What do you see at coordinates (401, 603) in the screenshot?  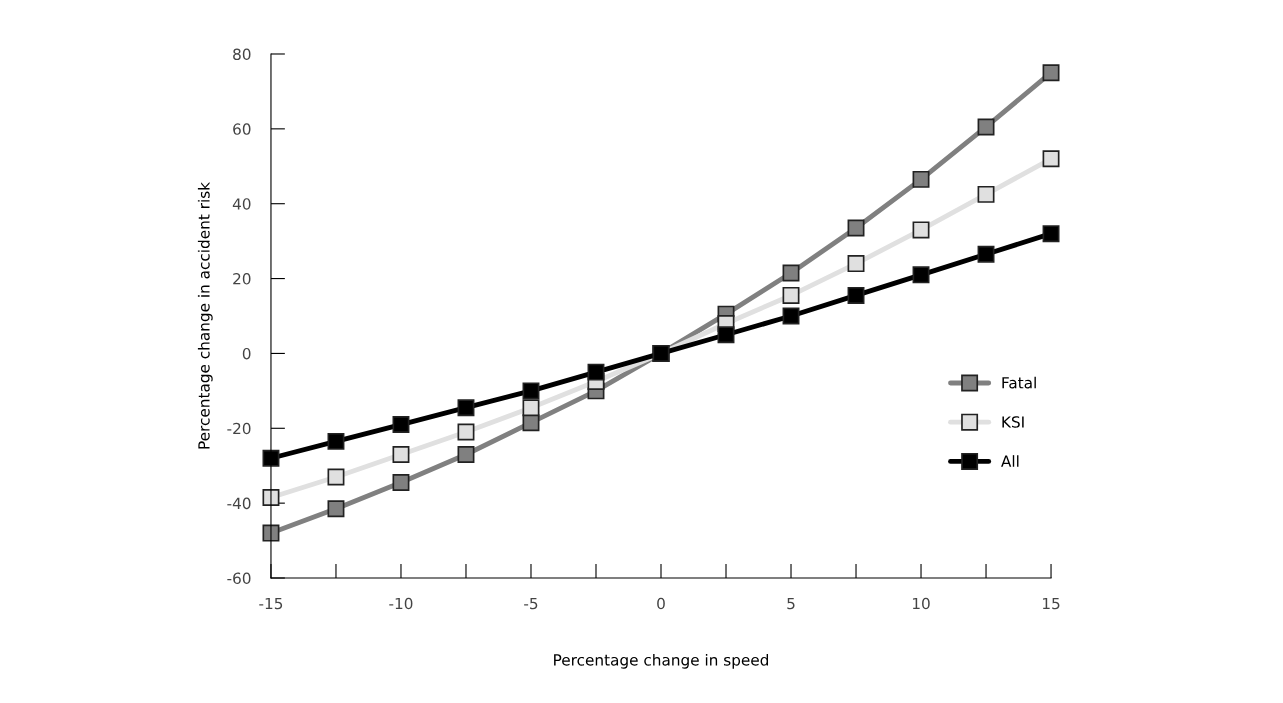 I see `x-tick-label: -10` at bounding box center [401, 603].